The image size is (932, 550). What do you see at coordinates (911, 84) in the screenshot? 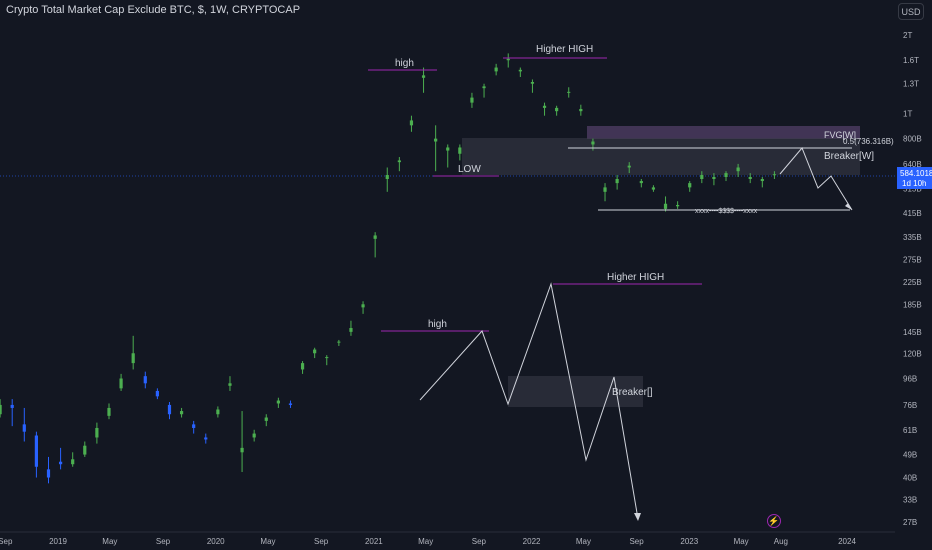
I see `y-tick-label: 1.3T` at bounding box center [911, 84].